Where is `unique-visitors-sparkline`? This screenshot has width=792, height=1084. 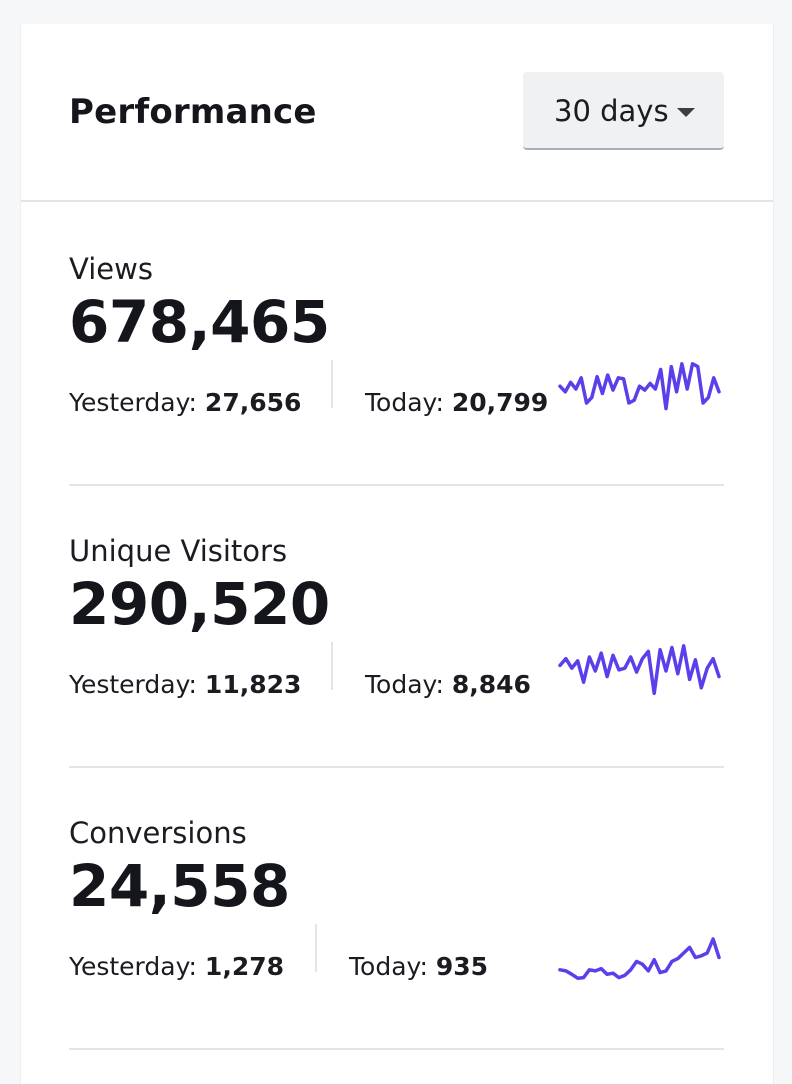 unique-visitors-sparkline is located at coordinates (639, 670).